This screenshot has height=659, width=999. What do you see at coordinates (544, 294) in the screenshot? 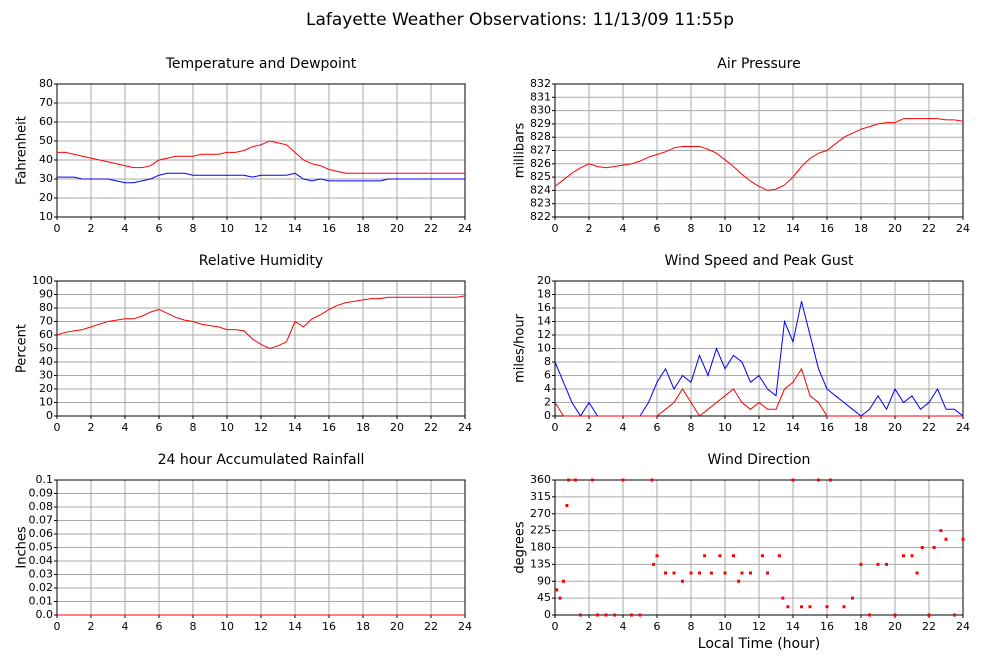
I see `y-tick-label: 18` at bounding box center [544, 294].